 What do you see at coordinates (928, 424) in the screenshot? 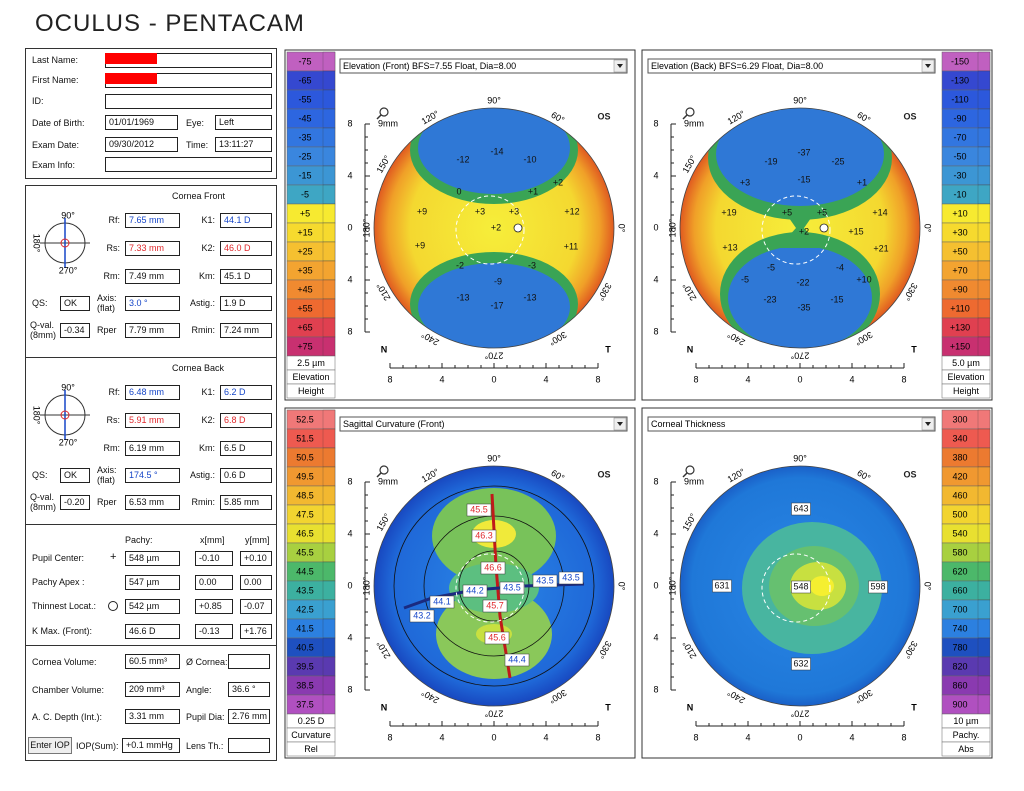
I see `selector-arrow` at bounding box center [928, 424].